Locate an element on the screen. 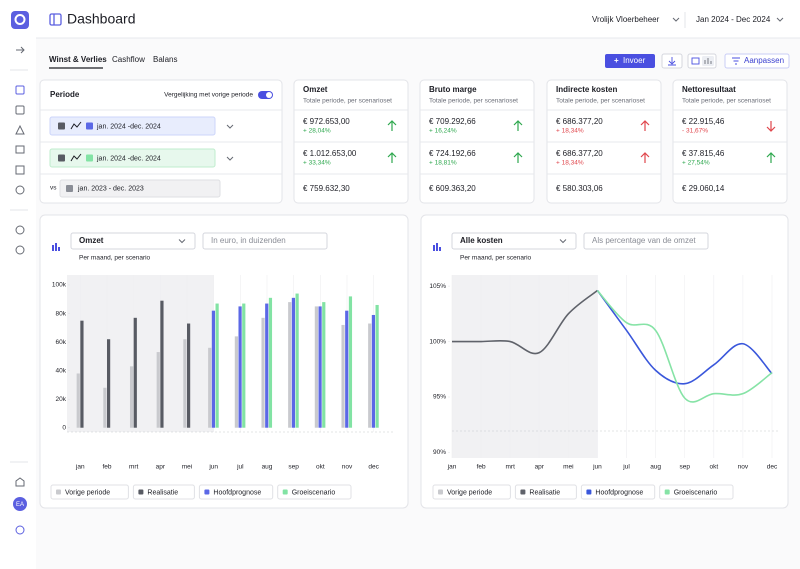 This screenshot has height=569, width=800. nav-reports is located at coordinates (20, 110).